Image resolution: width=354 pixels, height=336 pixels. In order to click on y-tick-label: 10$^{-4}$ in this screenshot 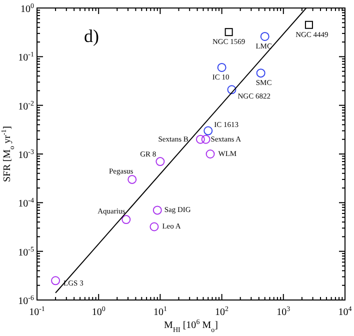, I will do `click(26, 203)`.